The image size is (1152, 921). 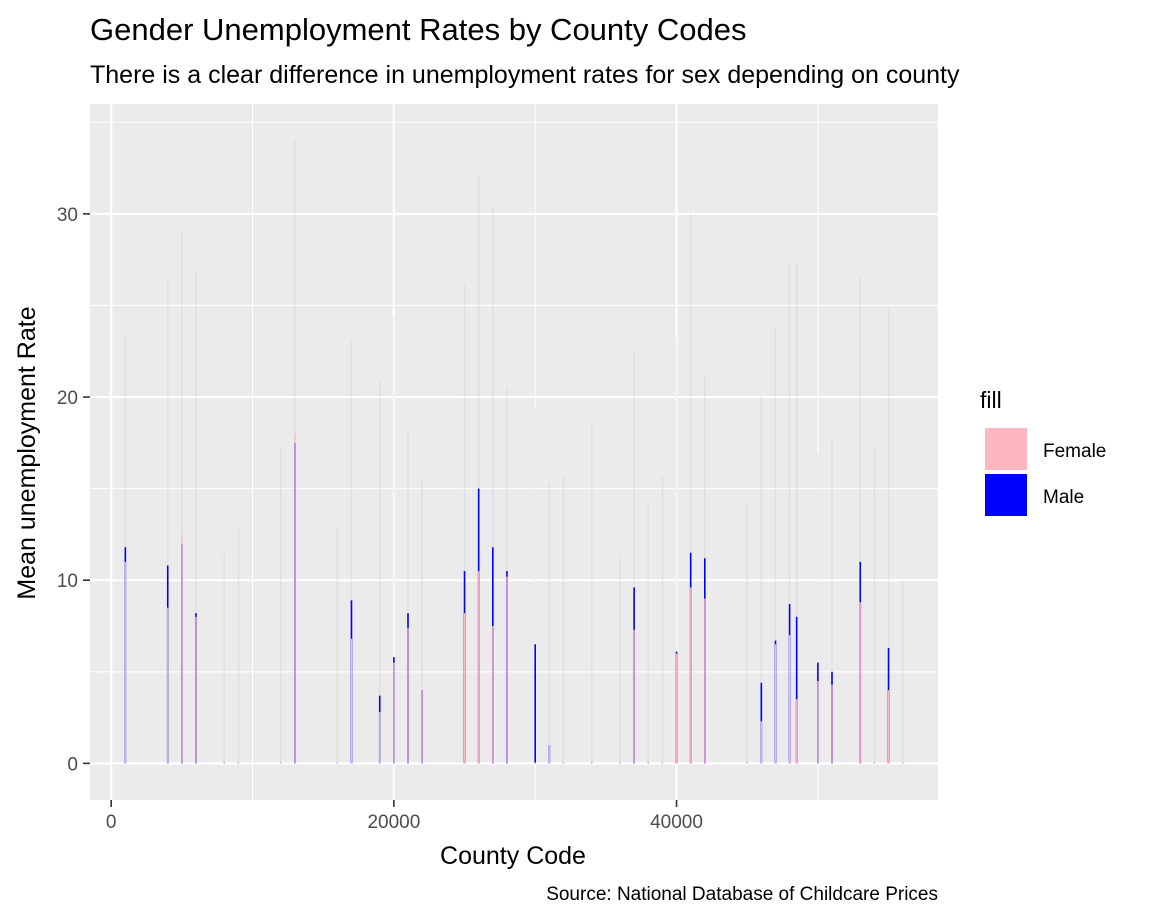 I want to click on legend: fill Female Male, so click(x=1043, y=452).